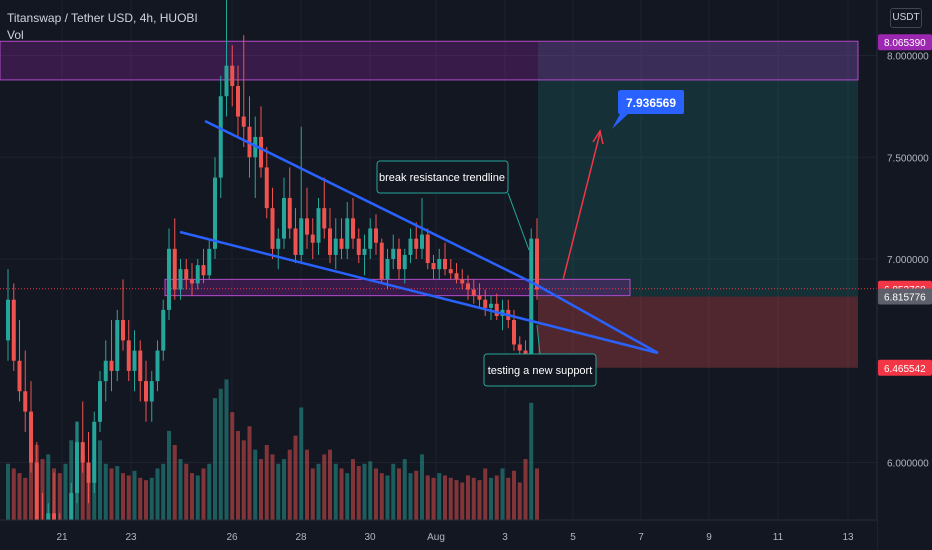 Image resolution: width=932 pixels, height=550 pixels. Describe the element at coordinates (709, 537) in the screenshot. I see `time-tick-label: 9` at that location.